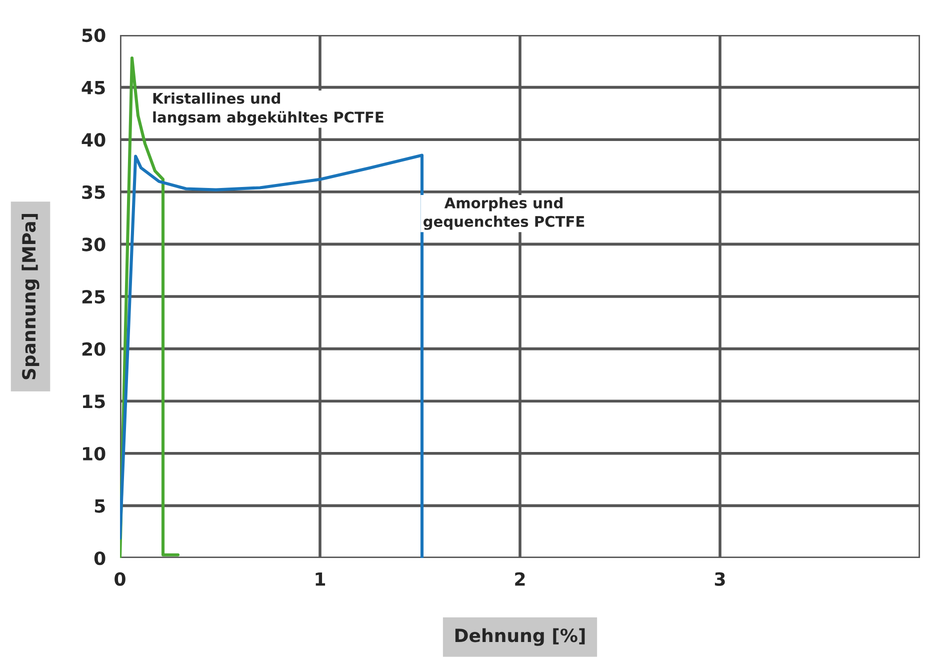 The height and width of the screenshot is (657, 936). I want to click on annotation: Kristallines und langsam abgekühltes PCTFE, so click(268, 109).